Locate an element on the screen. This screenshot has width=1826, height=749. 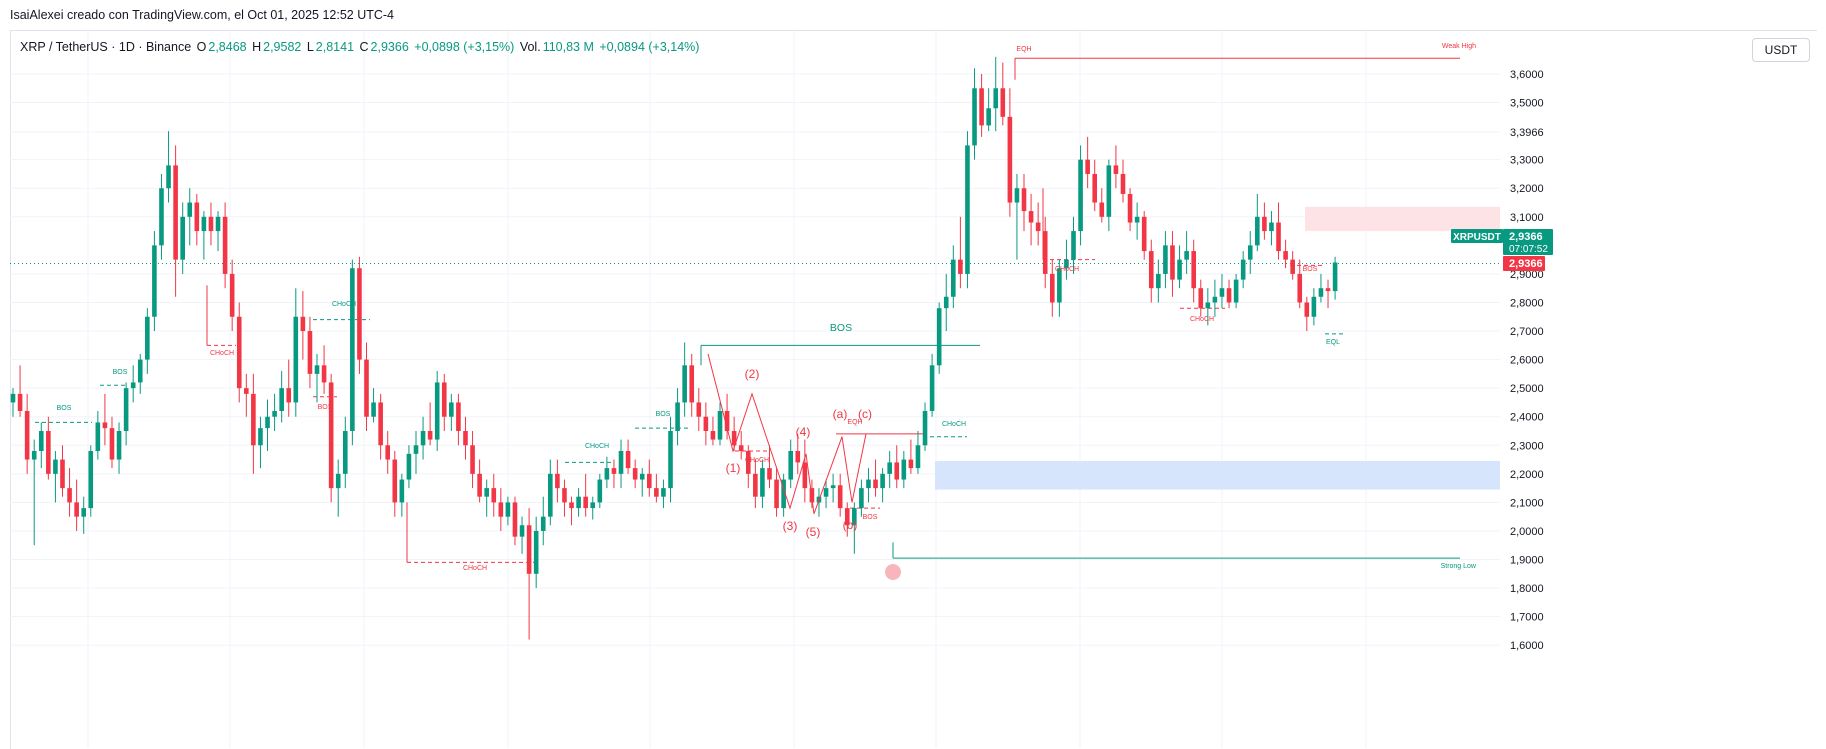
signal-dot is located at coordinates (893, 572).